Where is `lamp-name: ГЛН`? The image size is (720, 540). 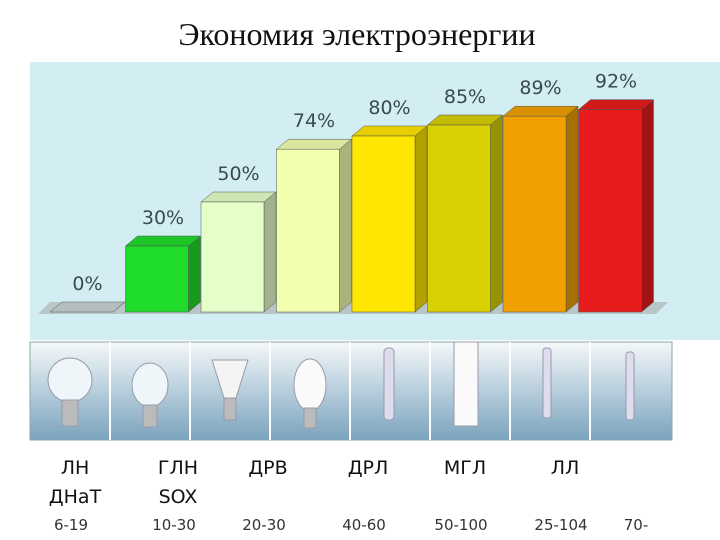
lamp-name: ГЛН is located at coordinates (178, 468).